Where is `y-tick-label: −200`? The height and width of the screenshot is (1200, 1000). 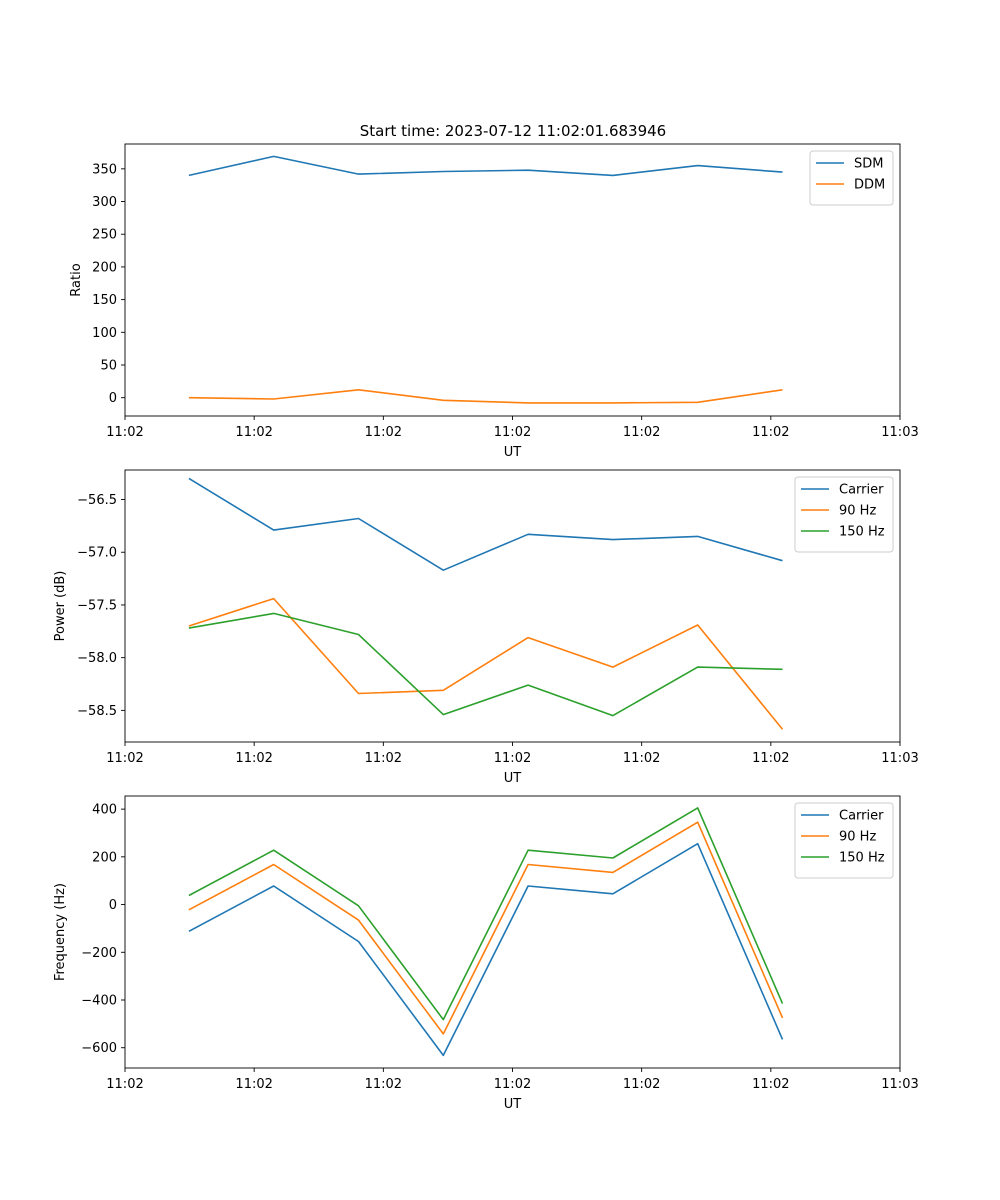 y-tick-label: −200 is located at coordinates (99, 953).